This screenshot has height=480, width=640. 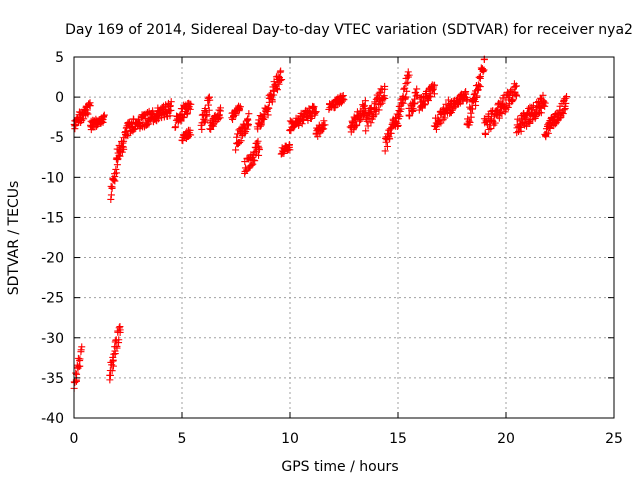 I want to click on x-tick-label: 10, so click(x=290, y=439).